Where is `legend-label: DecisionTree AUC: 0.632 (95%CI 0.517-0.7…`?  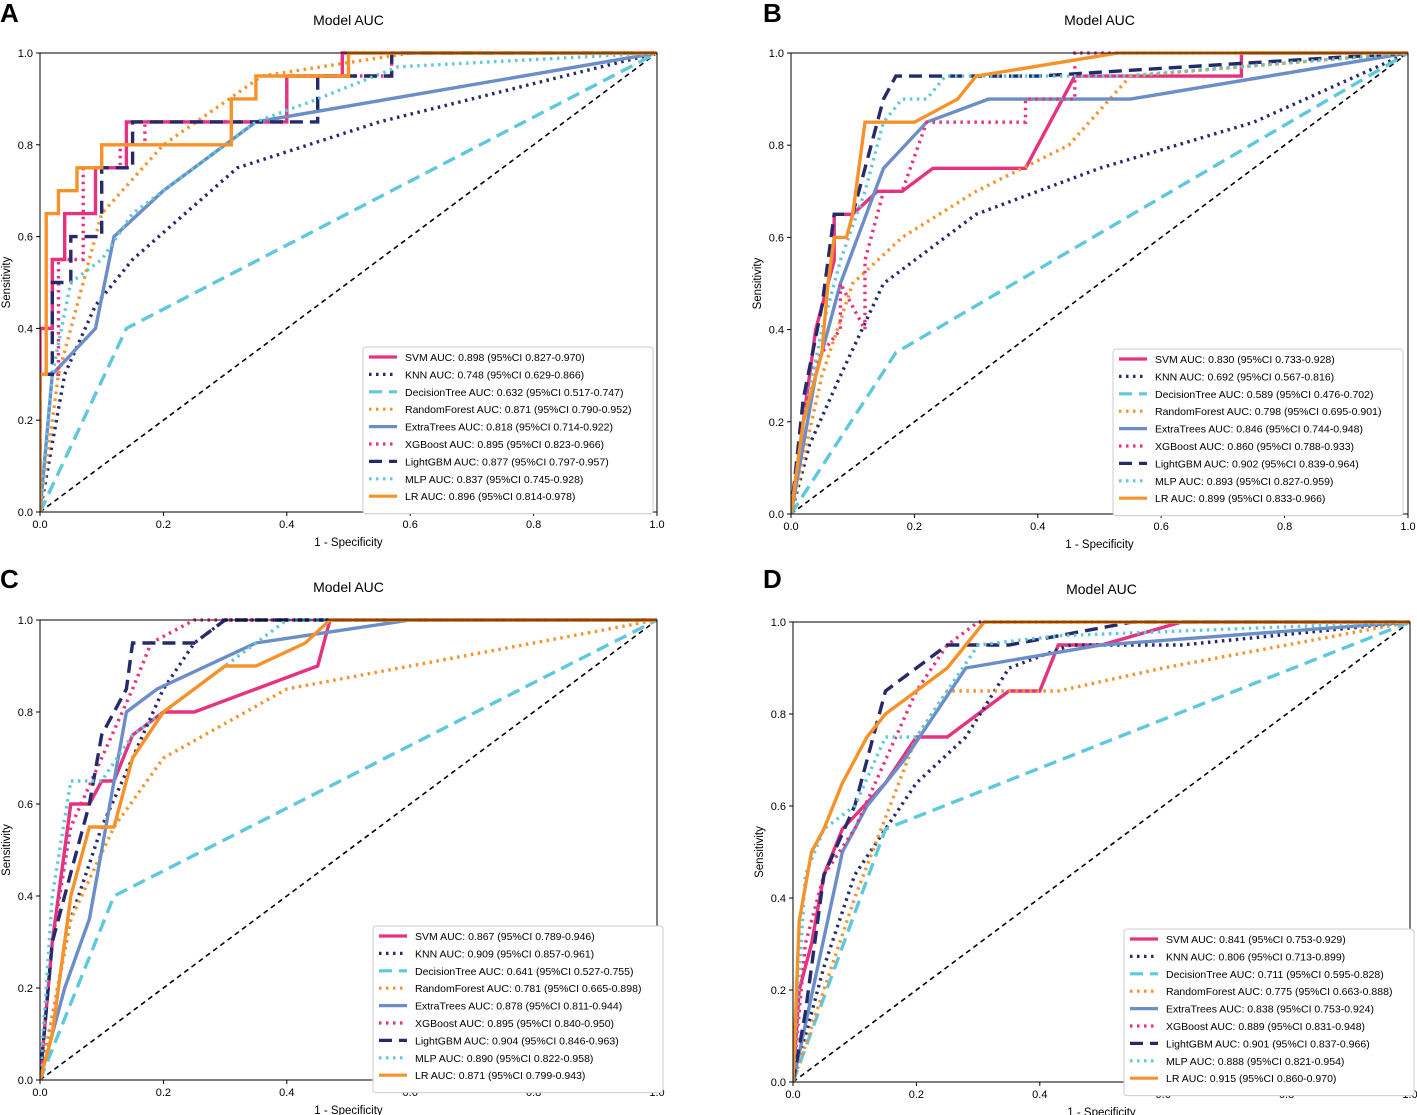
legend-label: DecisionTree AUC: 0.632 (95%CI 0.517-0.7… is located at coordinates (514, 393).